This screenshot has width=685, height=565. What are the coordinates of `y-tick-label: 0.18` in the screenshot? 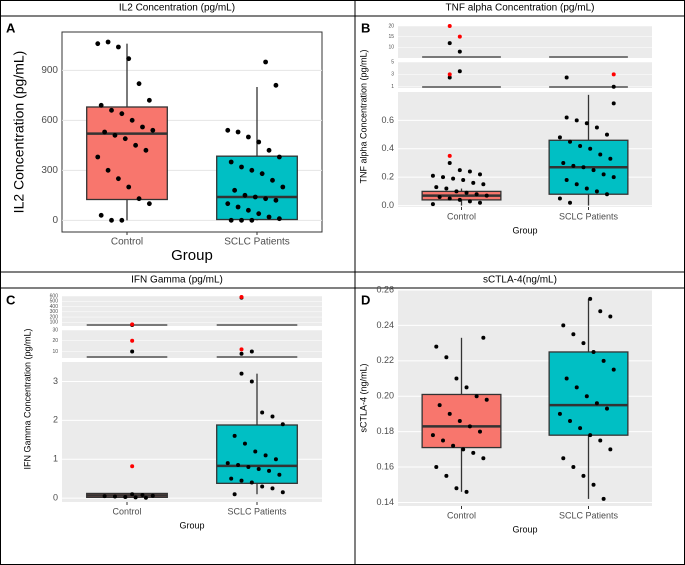 It's located at (385, 431).